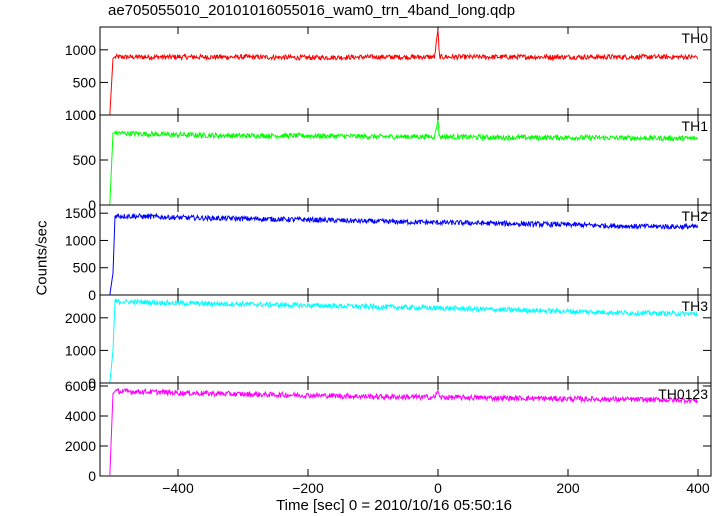  I want to click on series-label-th1: TH1, so click(695, 126).